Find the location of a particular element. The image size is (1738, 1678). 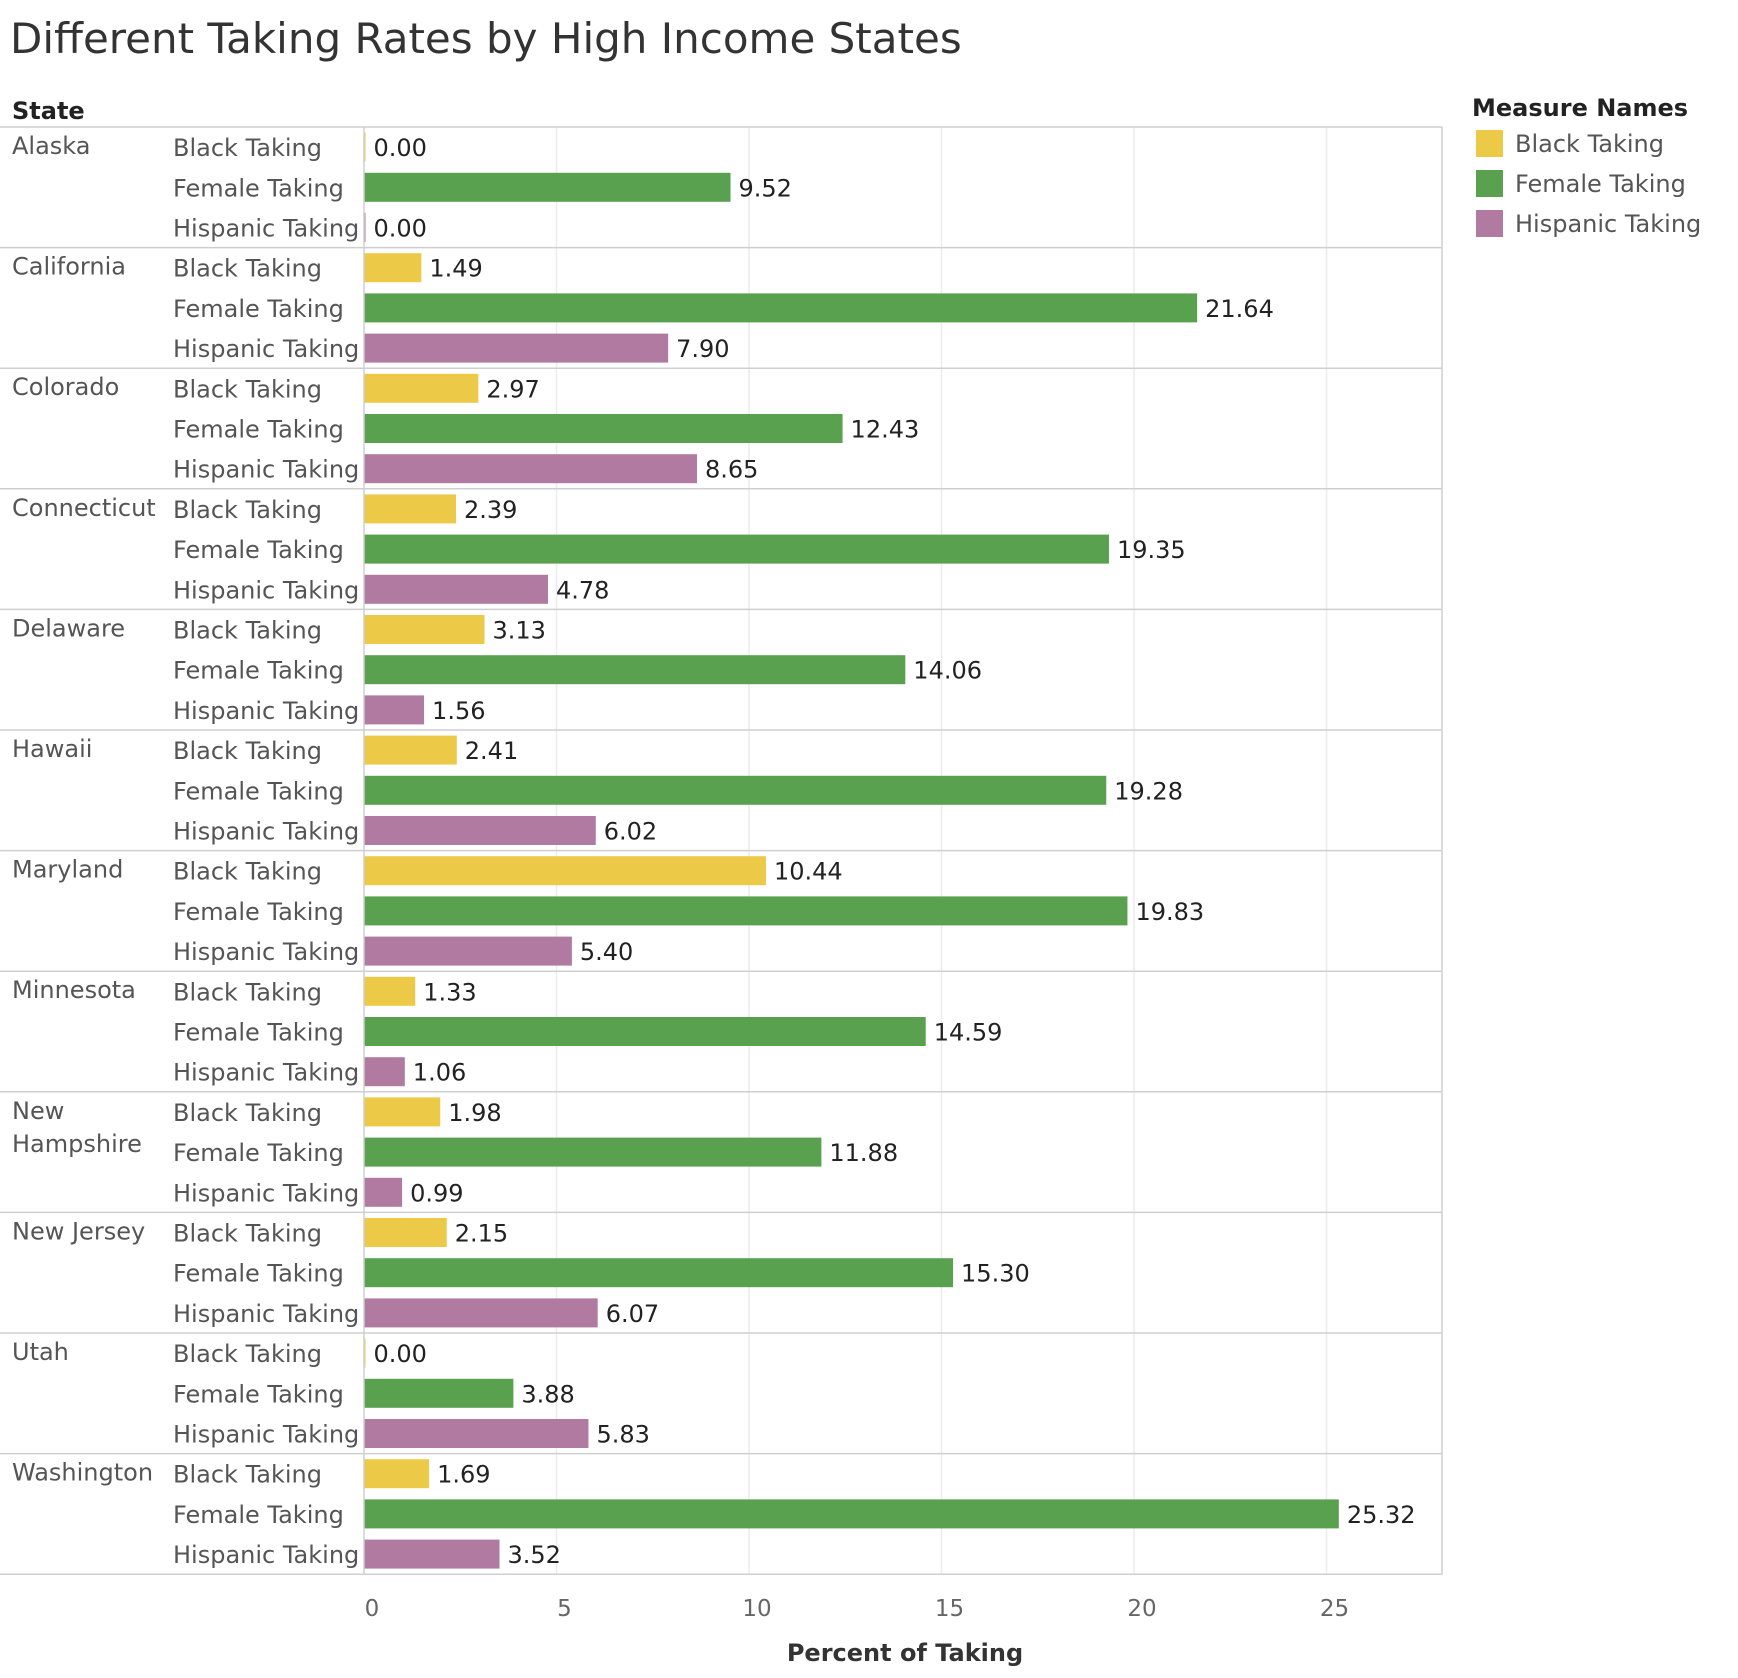

data-label: 7.90 is located at coordinates (702, 349).